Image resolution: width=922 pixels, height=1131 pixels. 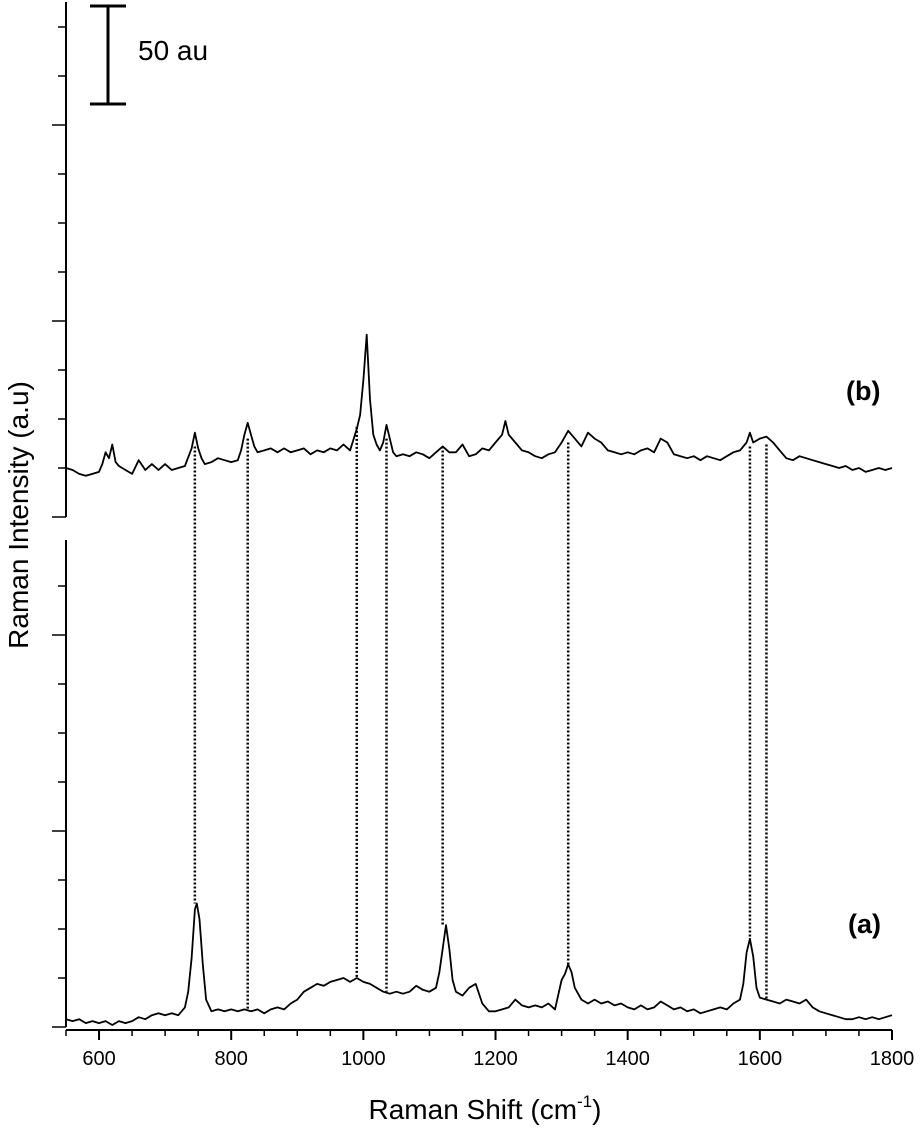 I want to click on x-tick-label-1400: 1400, so click(x=627, y=1059).